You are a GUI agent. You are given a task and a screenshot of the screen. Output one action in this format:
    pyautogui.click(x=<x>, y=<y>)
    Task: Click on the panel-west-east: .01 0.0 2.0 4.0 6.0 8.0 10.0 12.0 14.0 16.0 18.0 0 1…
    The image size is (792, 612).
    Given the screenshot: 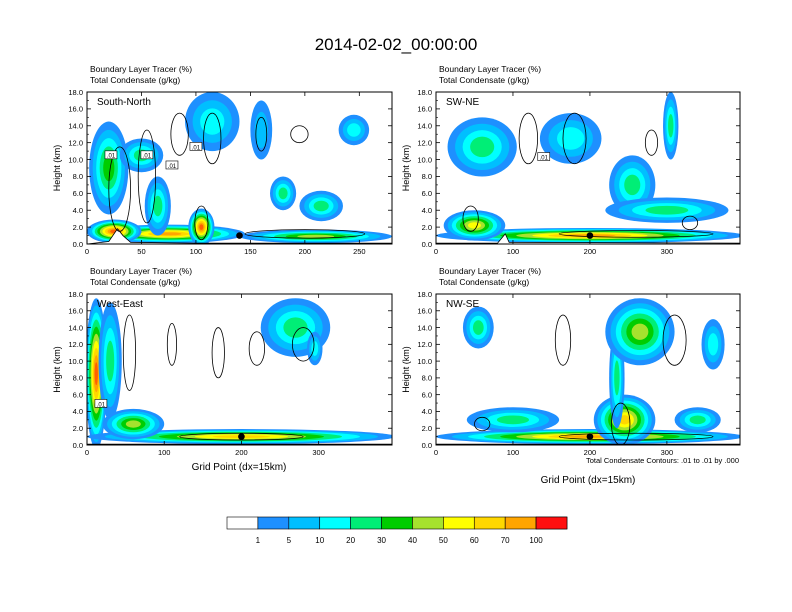 What is the action you would take?
    pyautogui.click(x=222, y=361)
    